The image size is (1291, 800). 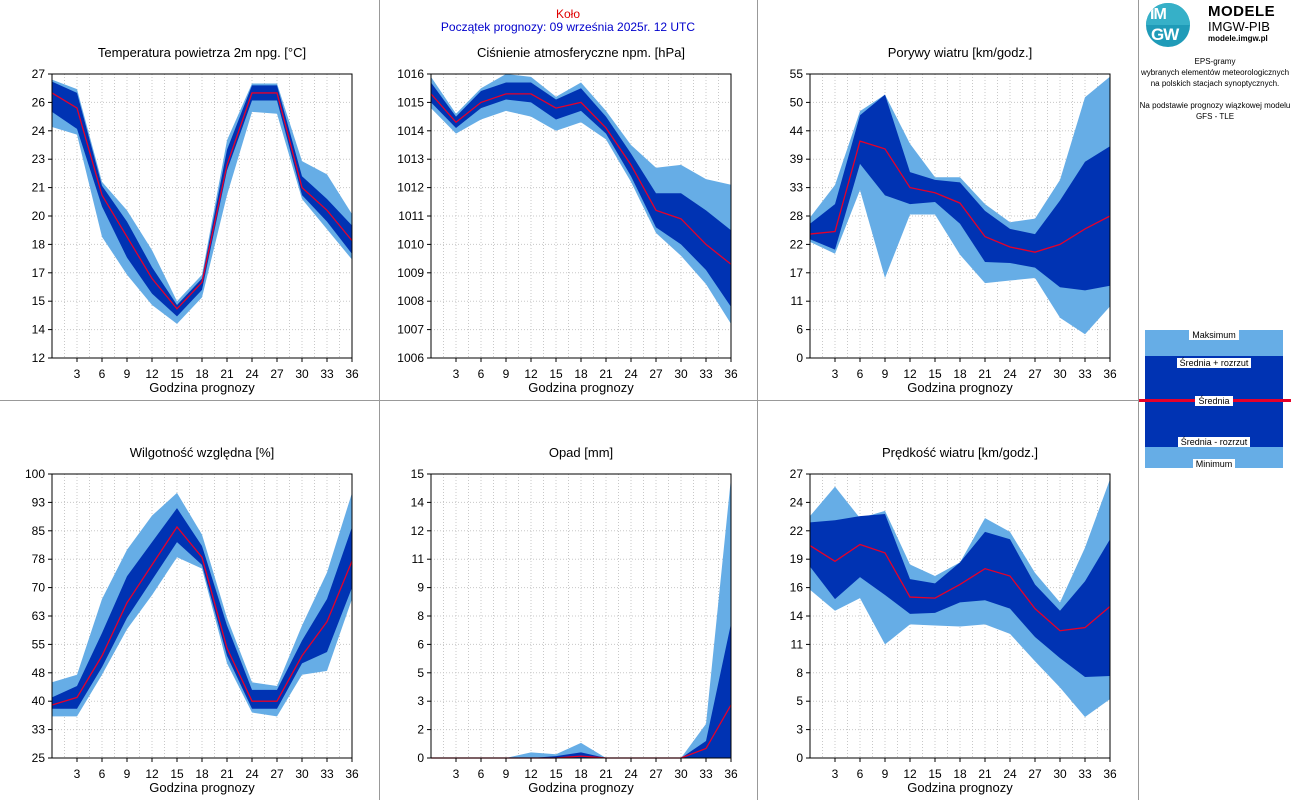 What do you see at coordinates (418, 474) in the screenshot?
I see `y-tick-label: 15` at bounding box center [418, 474].